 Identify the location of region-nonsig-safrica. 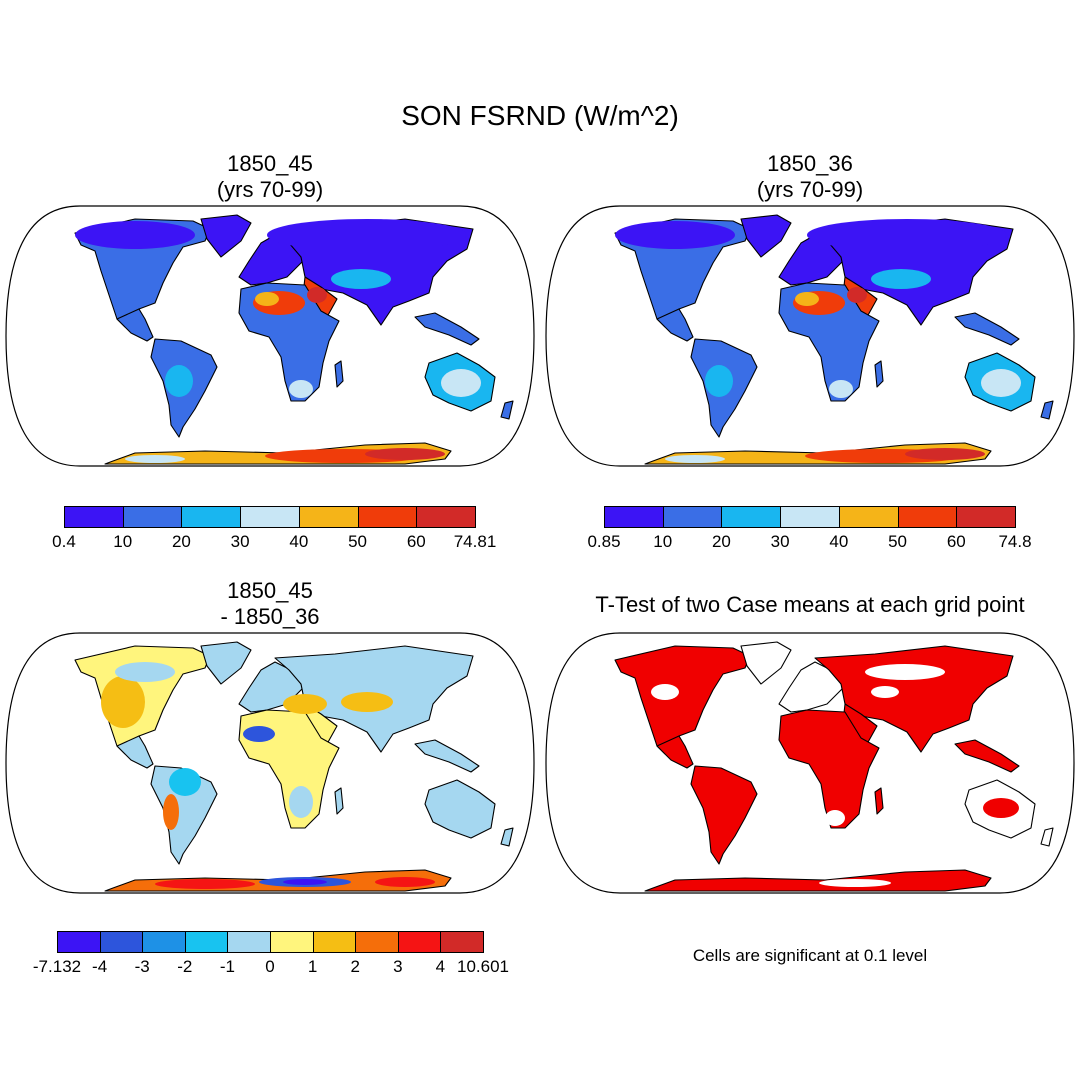
(835, 818).